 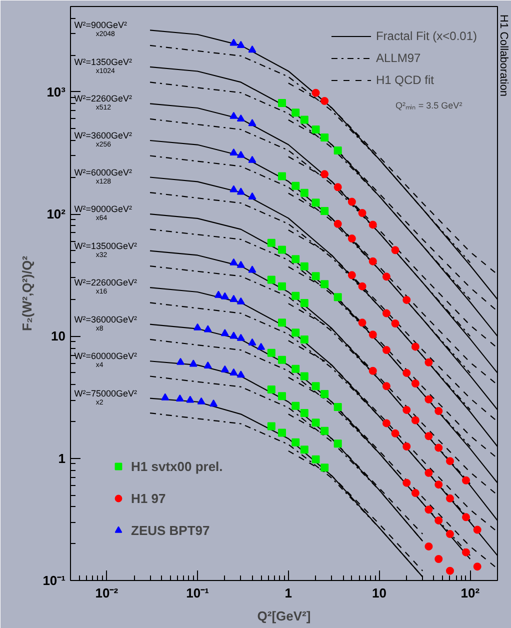 What do you see at coordinates (62, 458) in the screenshot?
I see `y-tick-label: 1` at bounding box center [62, 458].